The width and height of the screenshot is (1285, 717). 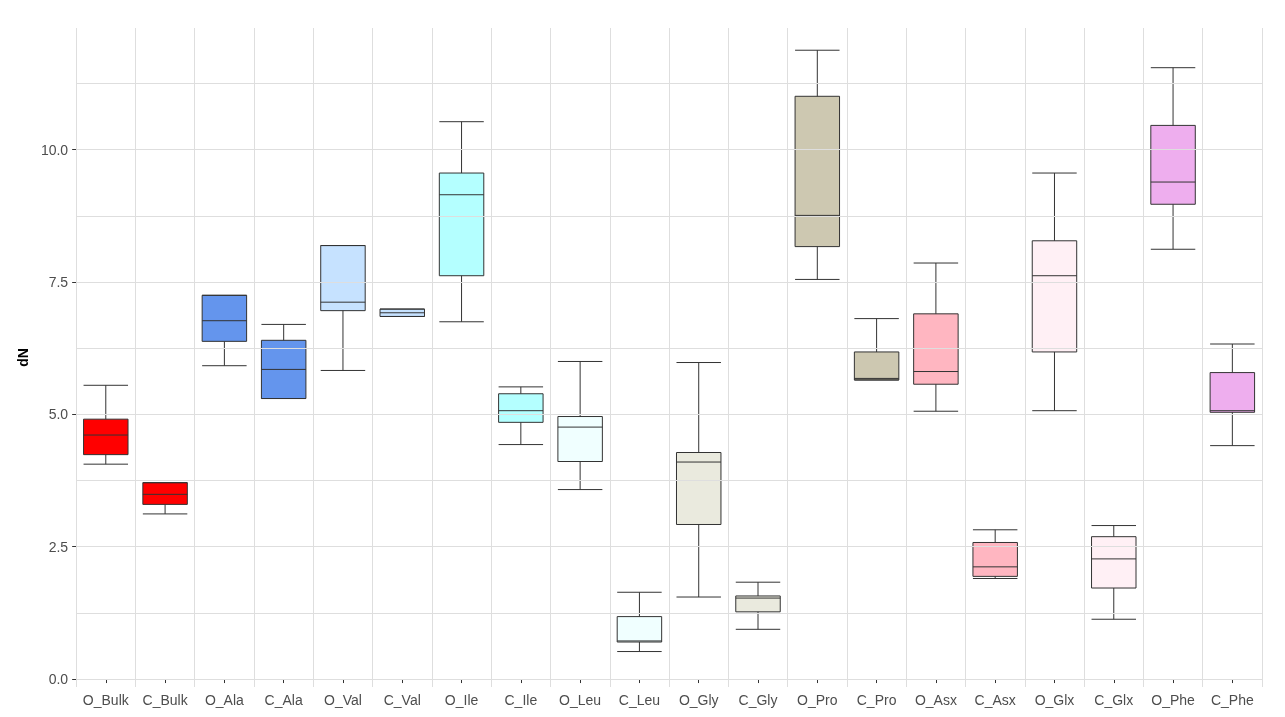 What do you see at coordinates (817, 700) in the screenshot?
I see `x-tick-label: O_Pro` at bounding box center [817, 700].